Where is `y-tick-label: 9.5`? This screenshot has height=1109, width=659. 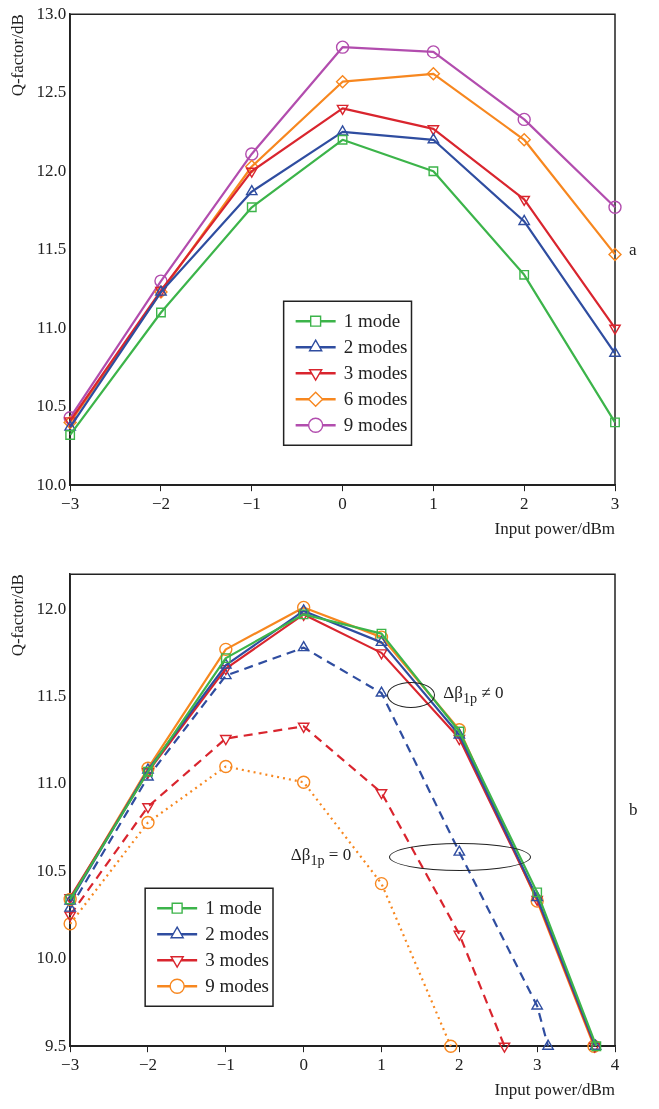 y-tick-label: 9.5 is located at coordinates (55, 1045).